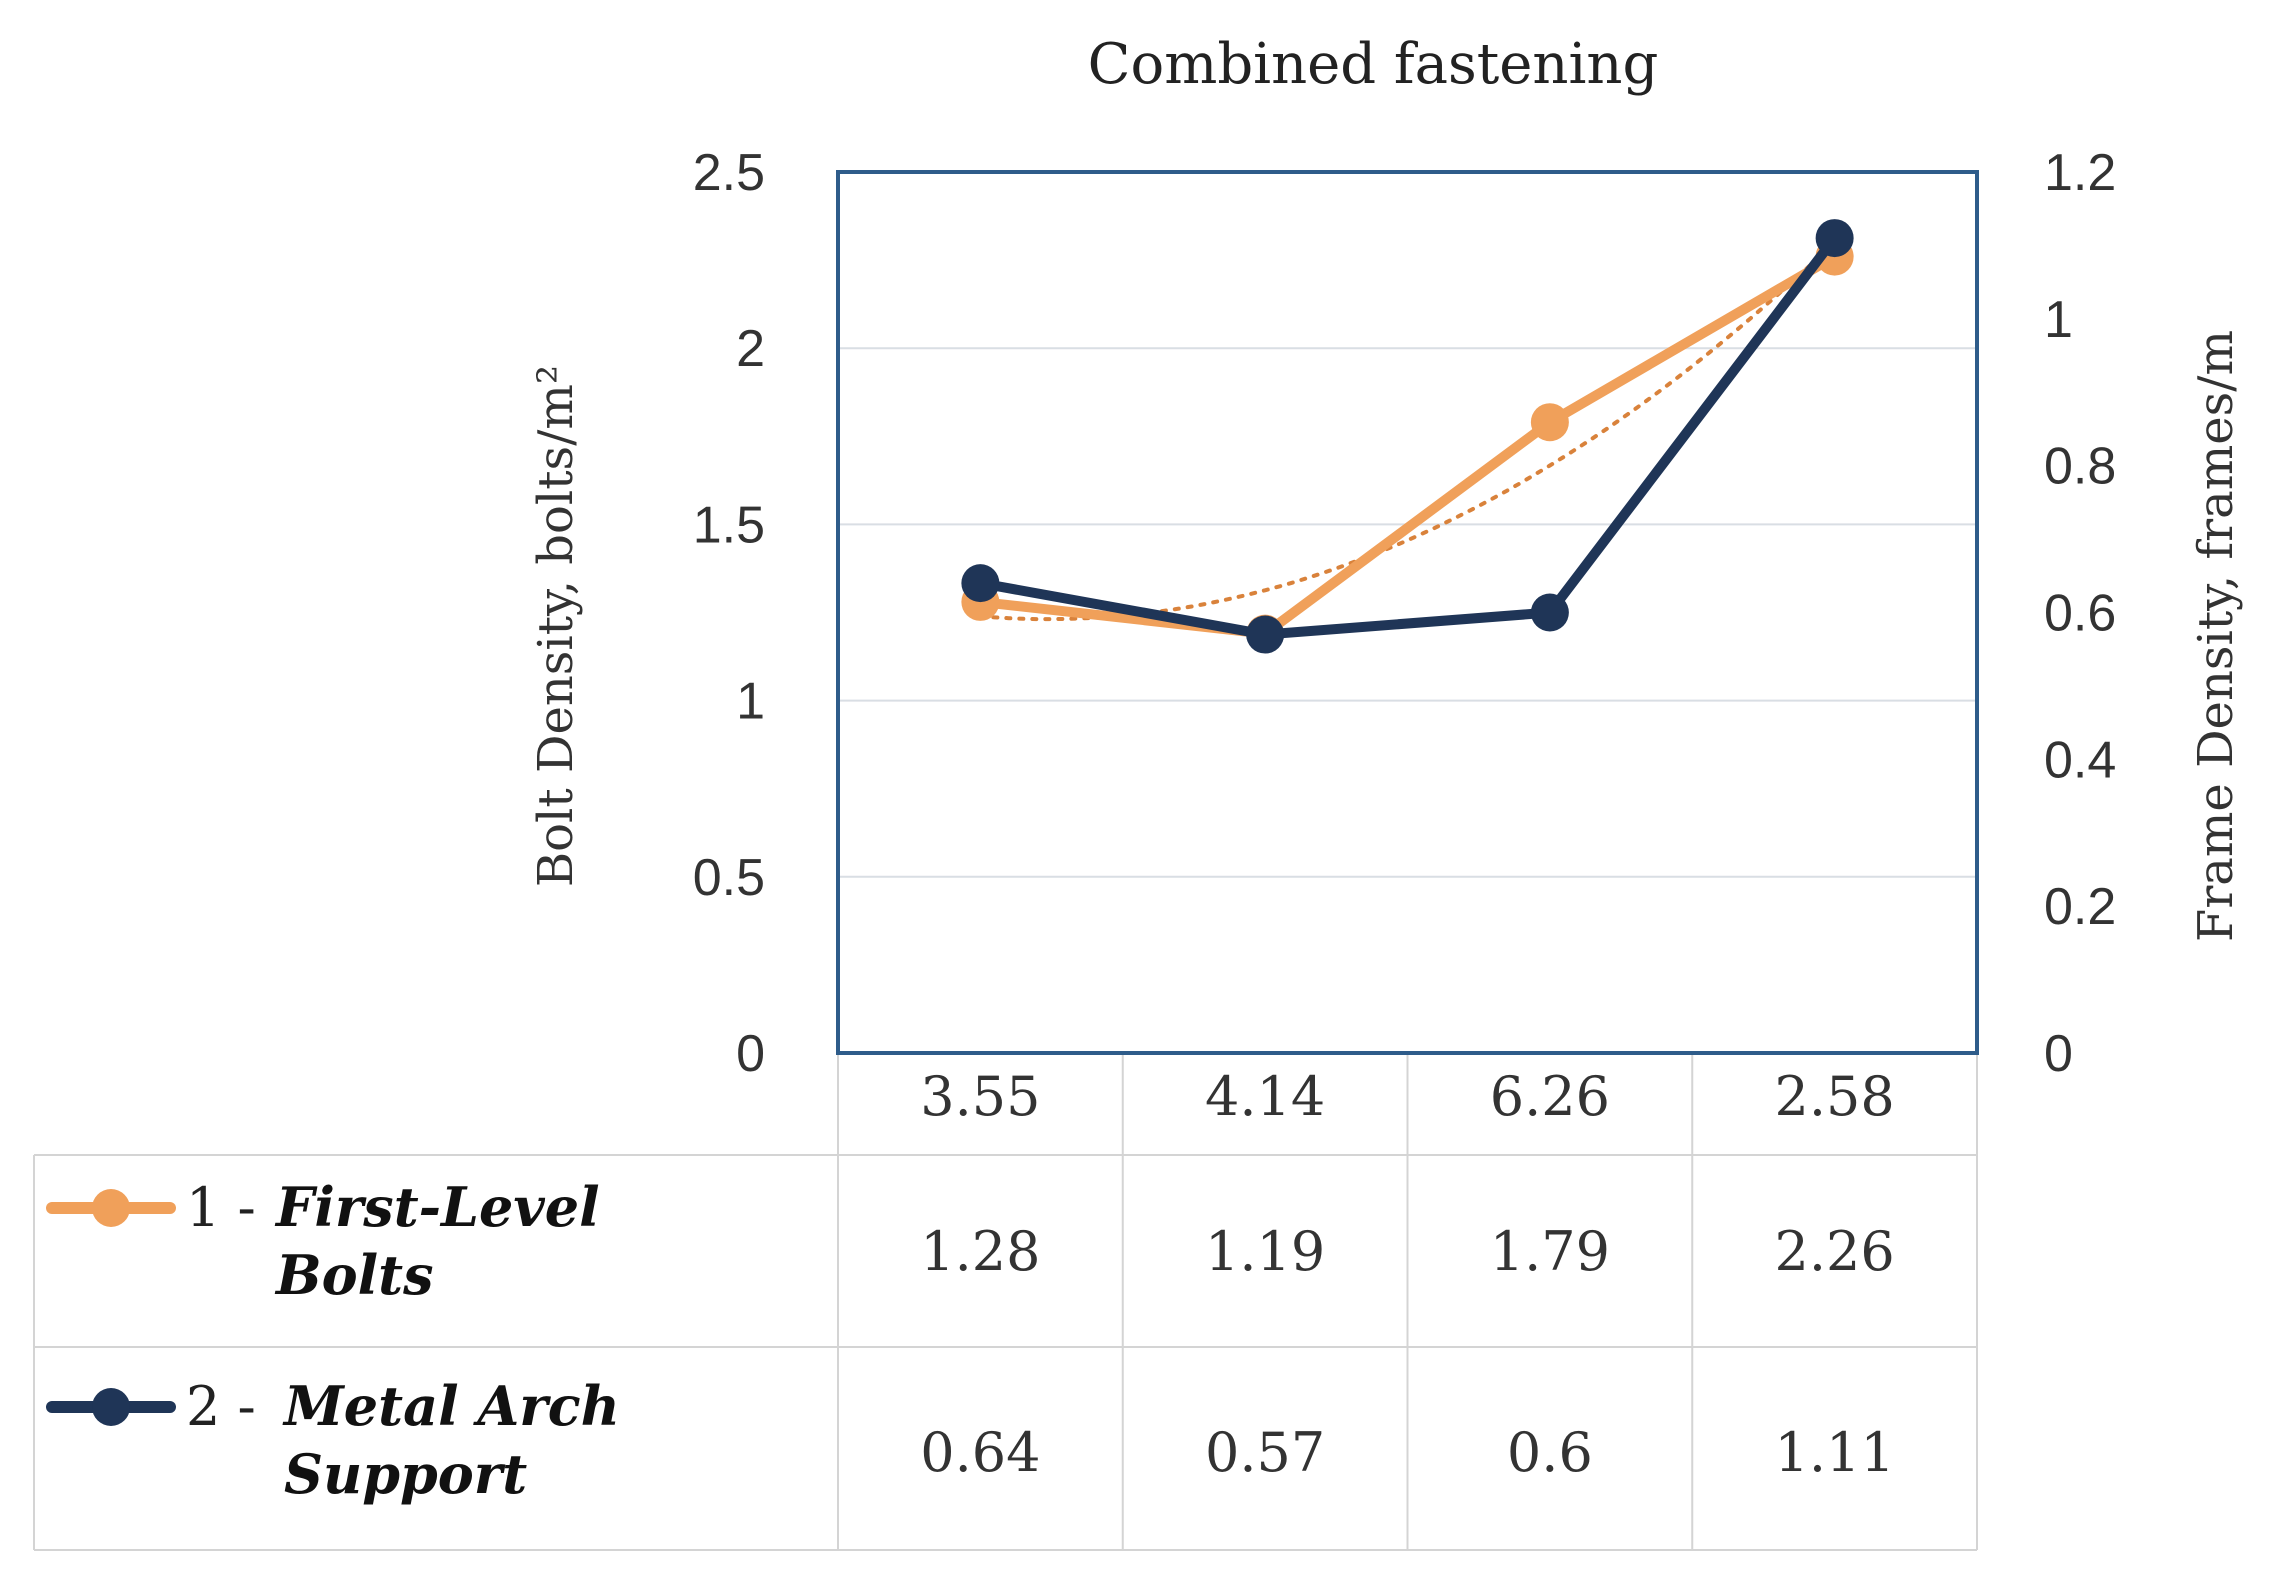  Describe the element at coordinates (980, 1251) in the screenshot. I see `data-value-label: 1.28` at that location.